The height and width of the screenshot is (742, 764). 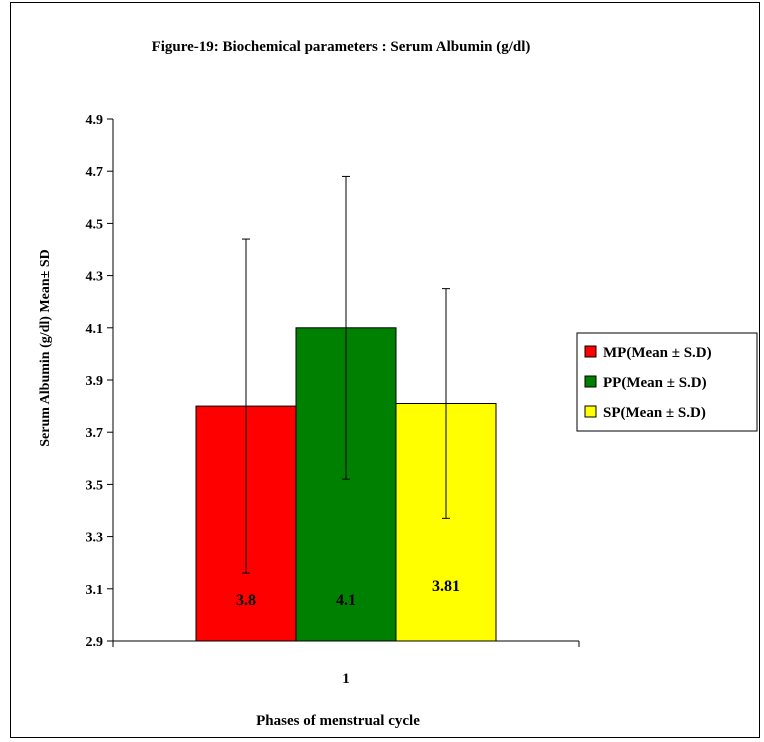 What do you see at coordinates (95, 277) in the screenshot?
I see `y-tick-label: 4.3` at bounding box center [95, 277].